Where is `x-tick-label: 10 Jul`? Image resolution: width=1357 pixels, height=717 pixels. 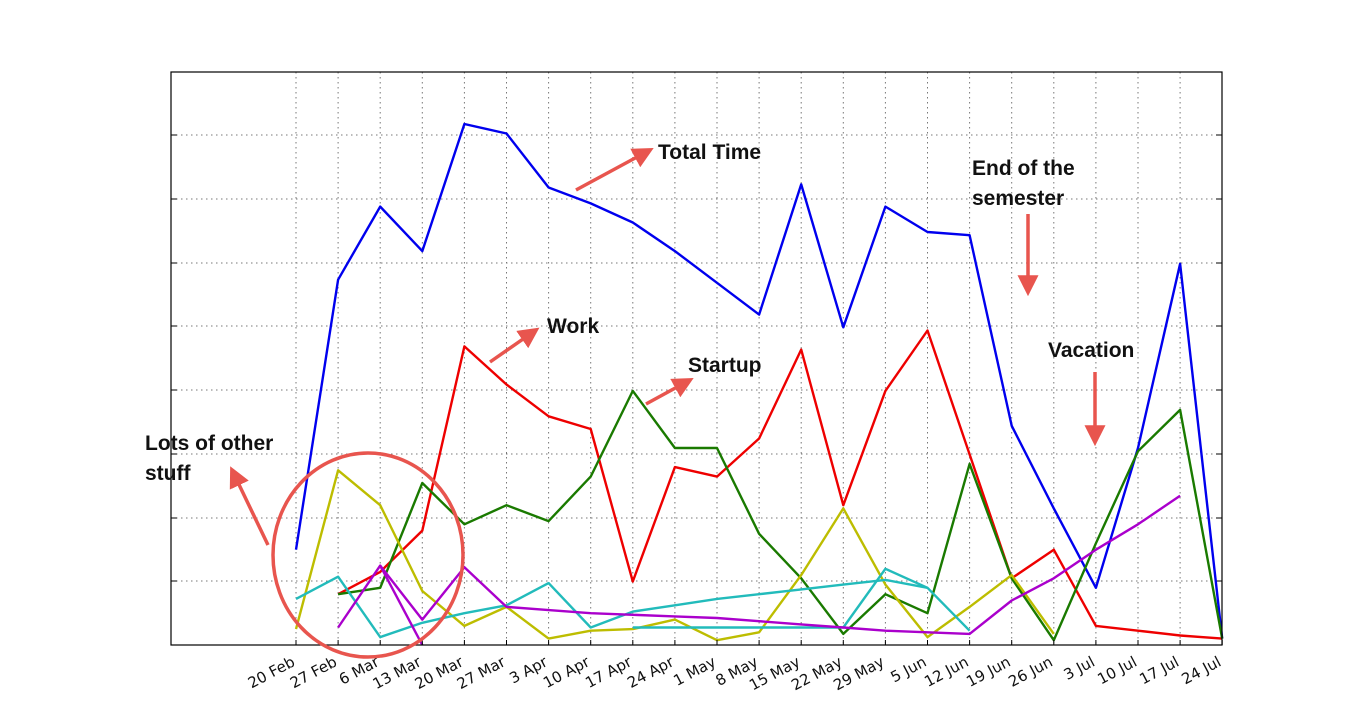
x-tick-label: 10 Jul is located at coordinates (1116, 671).